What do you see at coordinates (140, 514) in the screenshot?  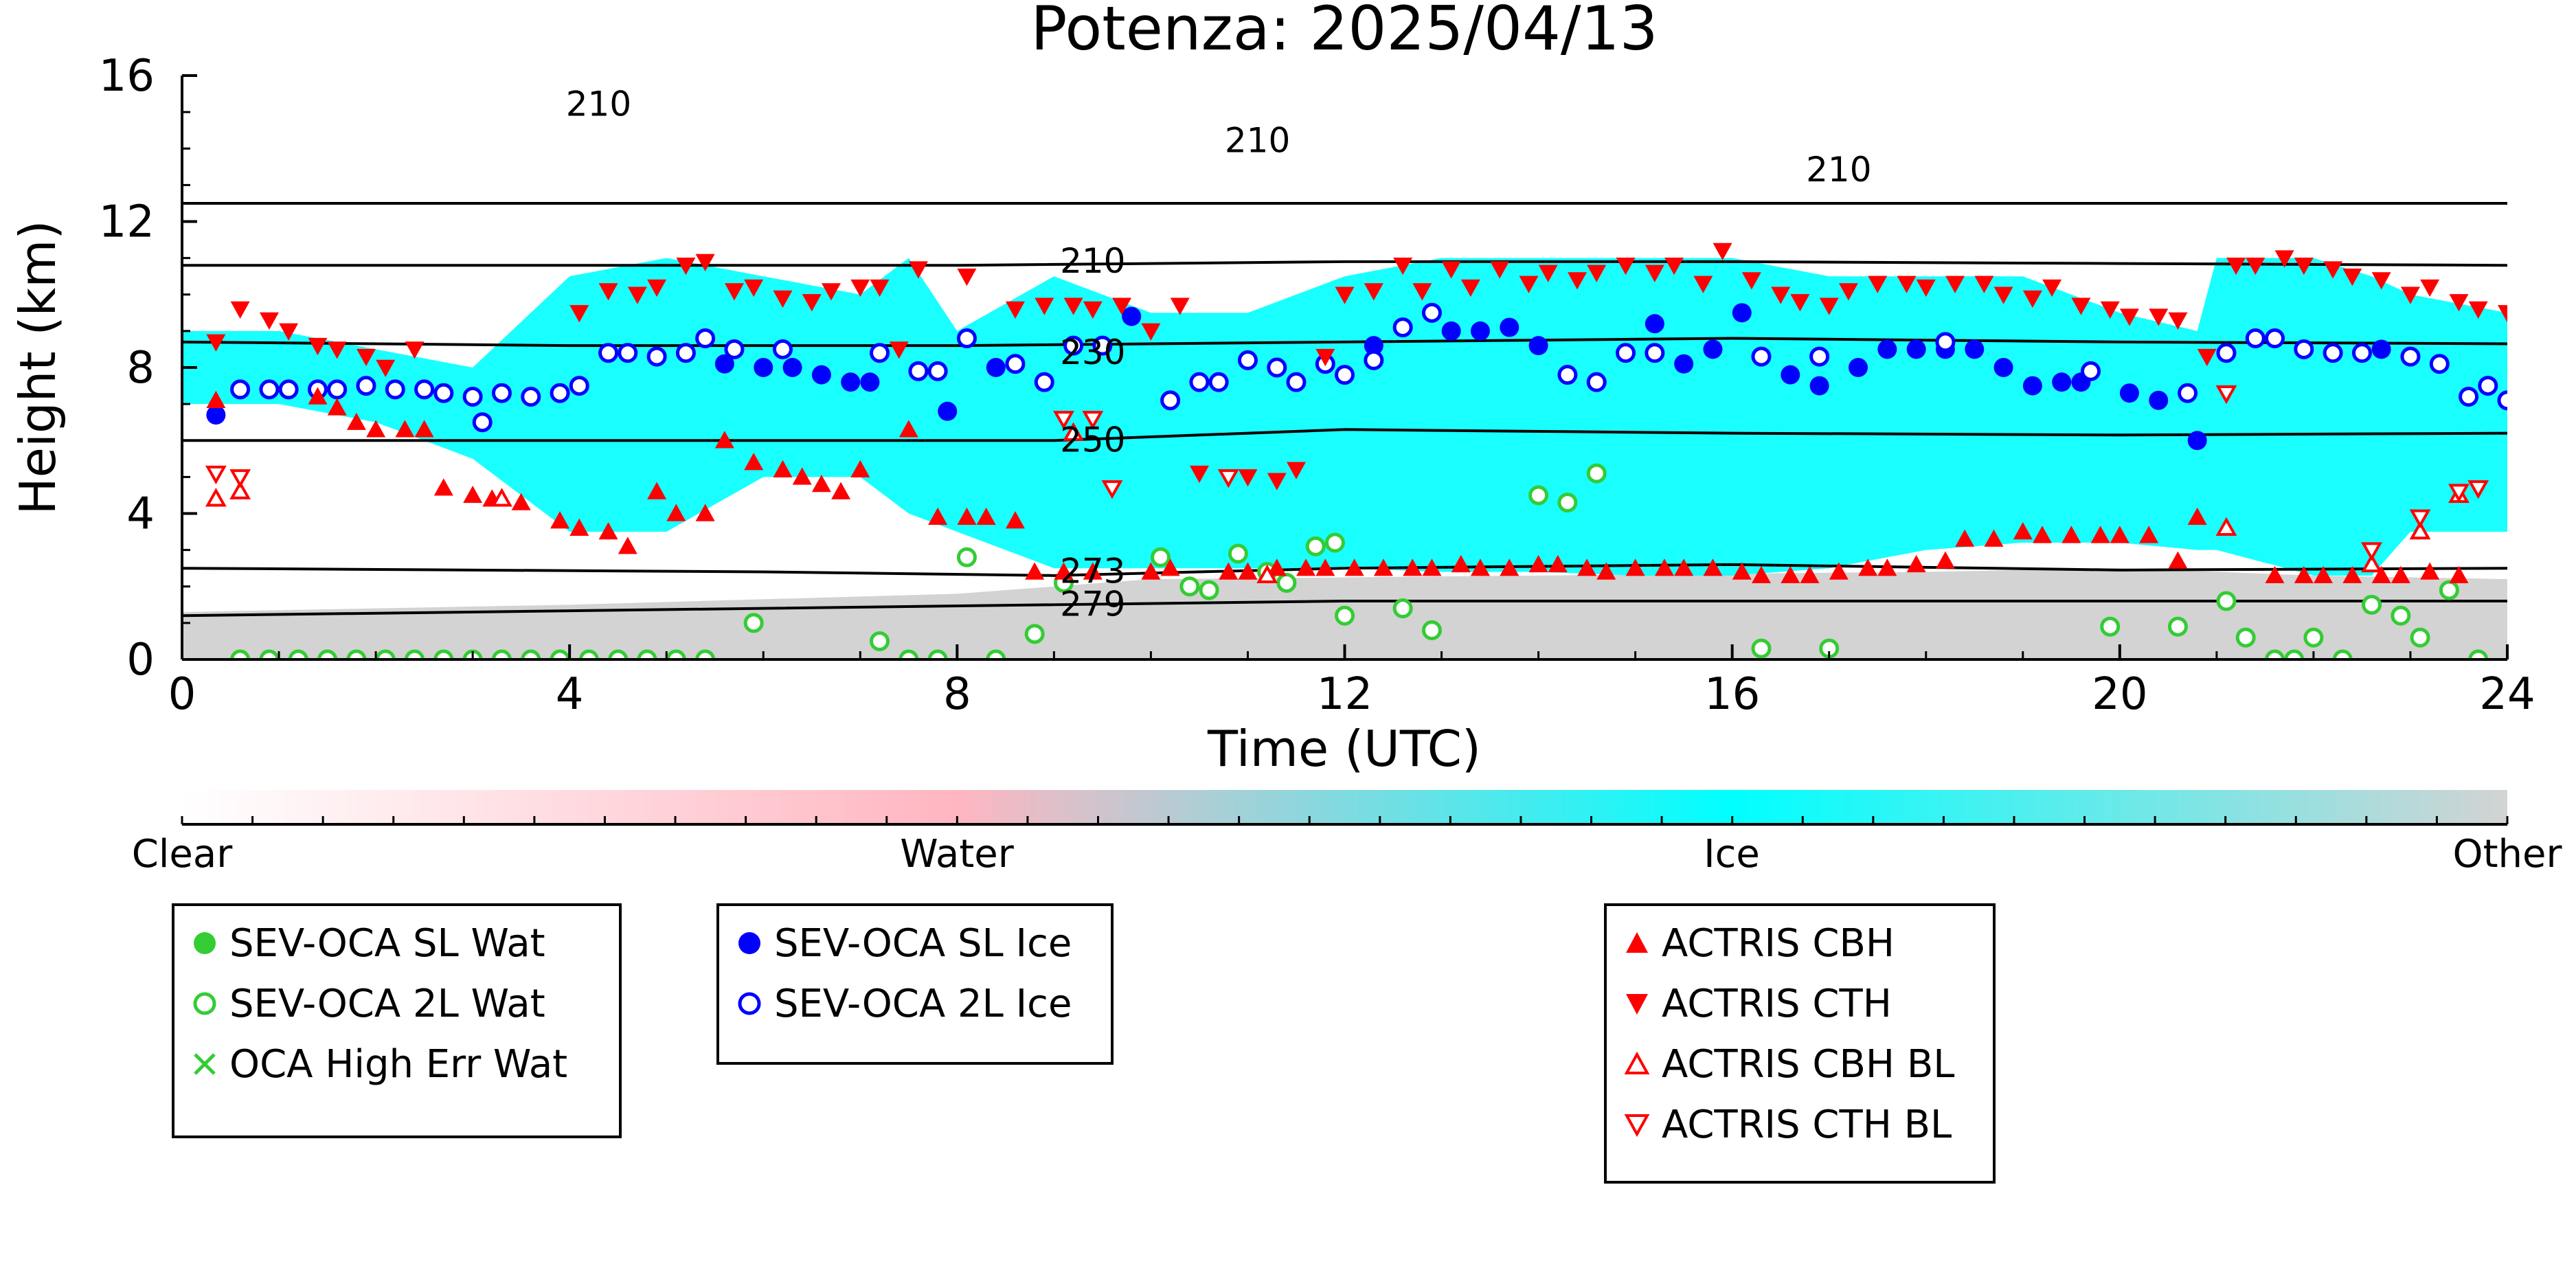 I see `y-tick-label: 4` at bounding box center [140, 514].